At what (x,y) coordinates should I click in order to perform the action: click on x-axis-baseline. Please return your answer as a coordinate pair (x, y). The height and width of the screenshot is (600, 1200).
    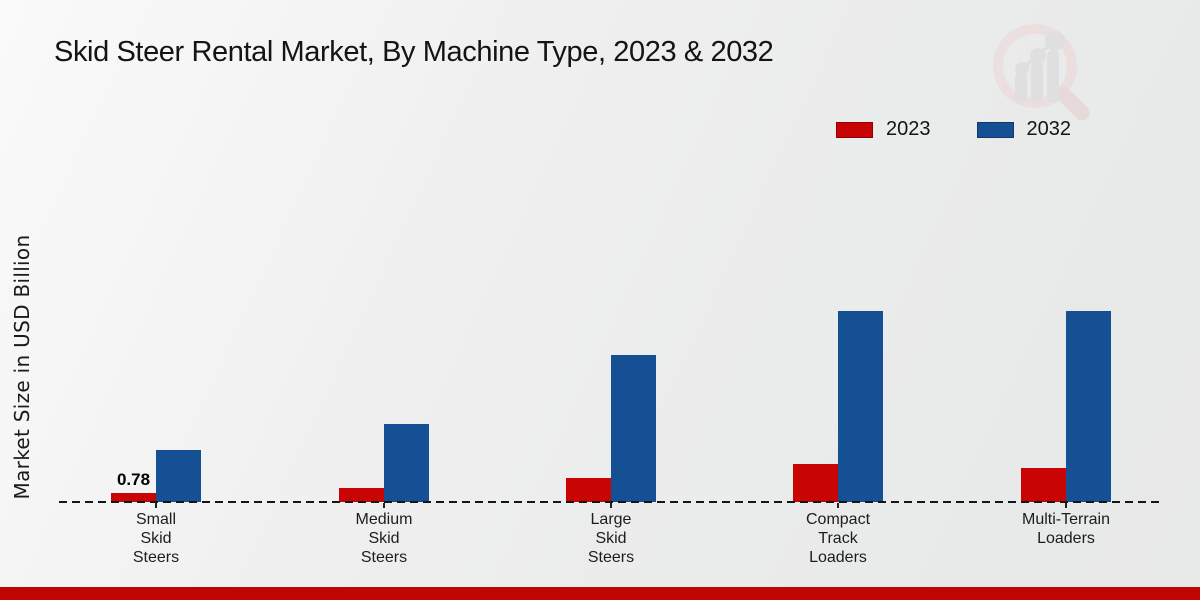
    Looking at the image, I should click on (609, 502).